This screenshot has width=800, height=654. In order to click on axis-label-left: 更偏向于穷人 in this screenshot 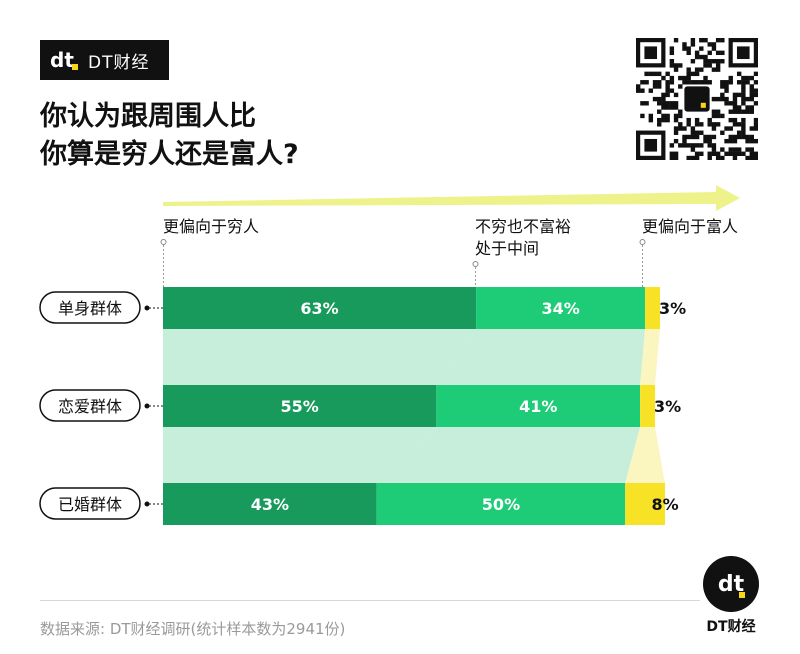, I will do `click(211, 226)`.